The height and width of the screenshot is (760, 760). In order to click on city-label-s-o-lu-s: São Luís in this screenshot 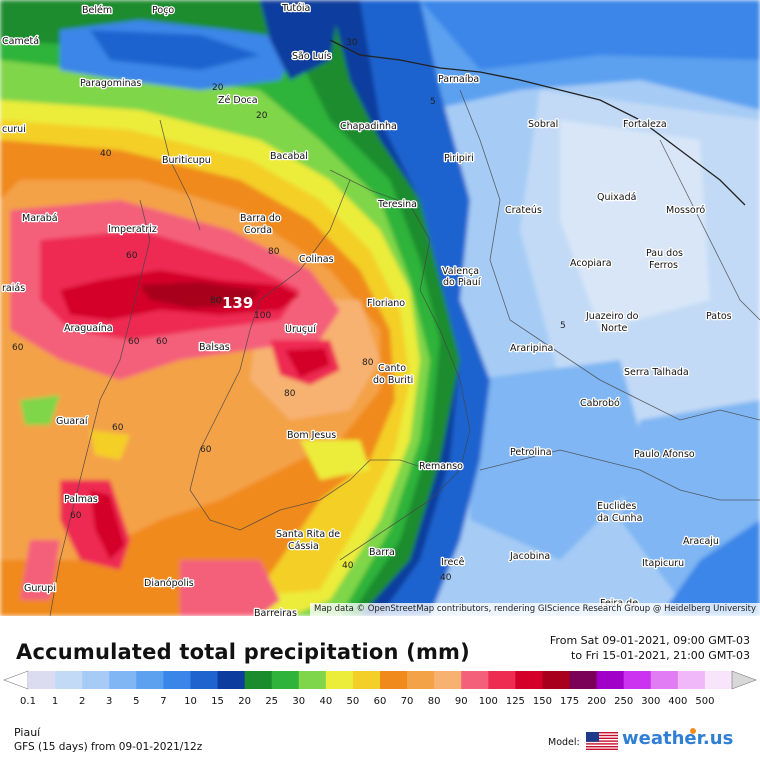, I will do `click(311, 56)`.